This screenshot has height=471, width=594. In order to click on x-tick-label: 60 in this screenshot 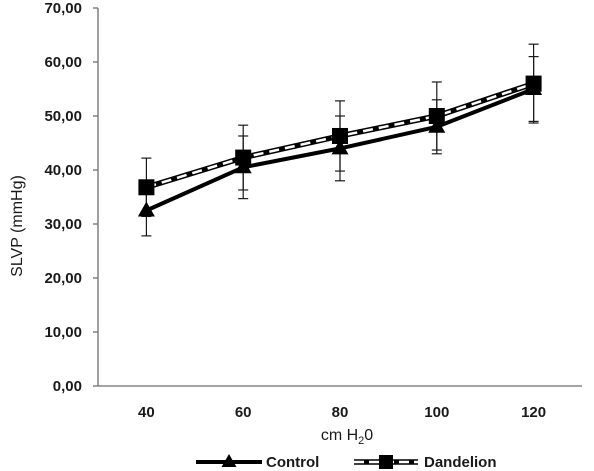, I will do `click(243, 412)`.